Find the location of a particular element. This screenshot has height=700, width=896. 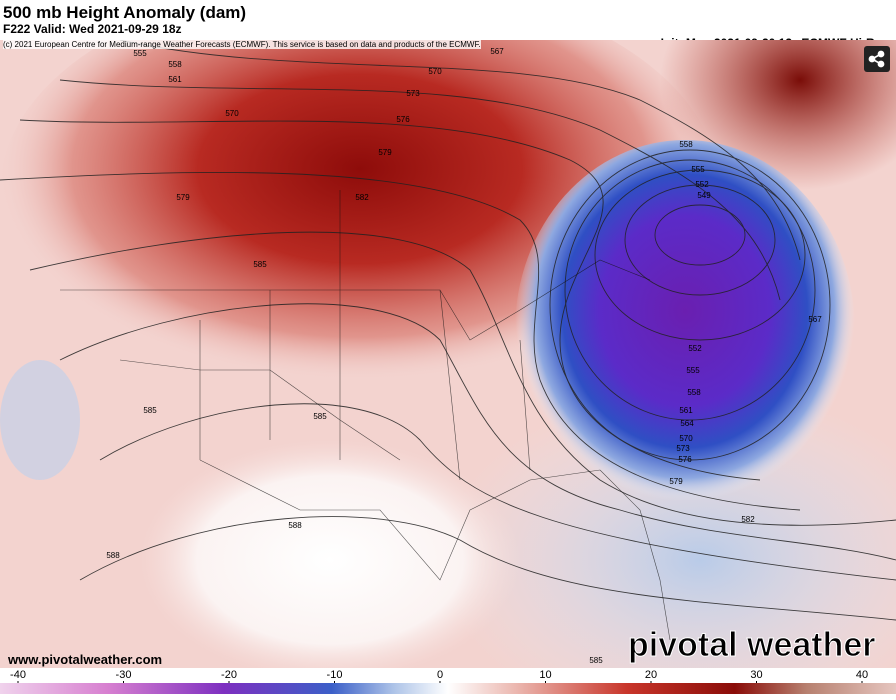

url: www.pivotalweather.com is located at coordinates (84, 659).